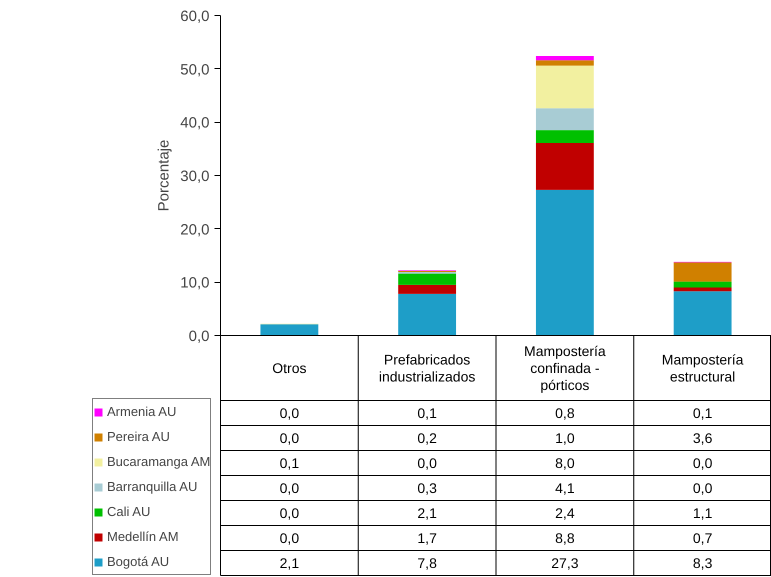 This screenshot has height=577, width=771. What do you see at coordinates (565, 463) in the screenshot?
I see `data-label: 8,0` at bounding box center [565, 463].